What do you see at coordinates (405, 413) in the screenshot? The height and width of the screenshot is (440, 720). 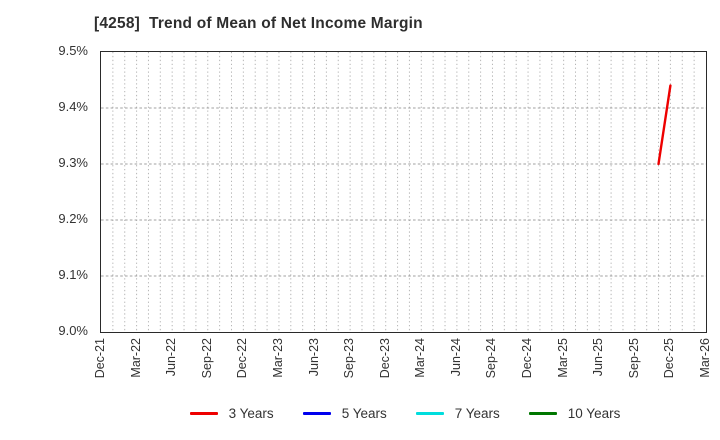 I see `legend: 3 Years 5 Years 7 Years 10 Years` at bounding box center [405, 413].